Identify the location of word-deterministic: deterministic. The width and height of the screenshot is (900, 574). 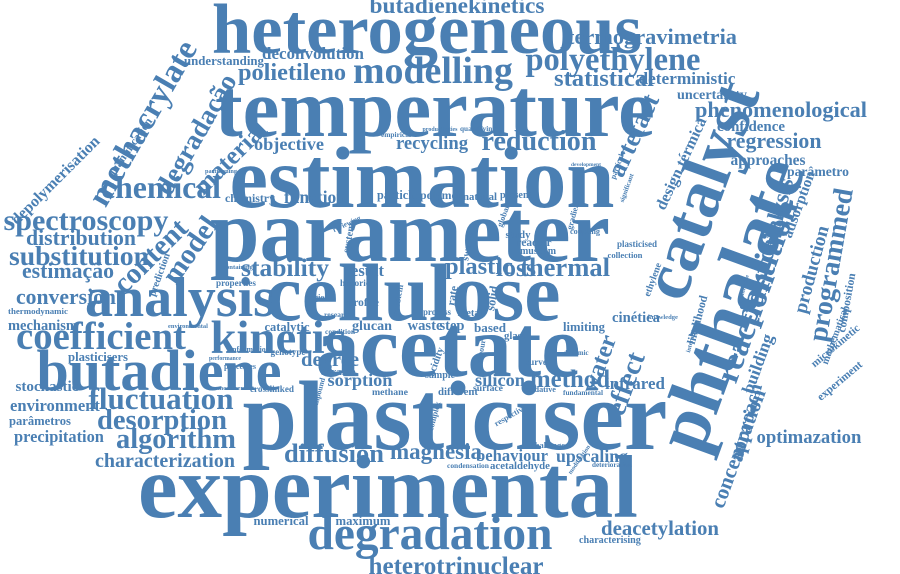
(687, 79).